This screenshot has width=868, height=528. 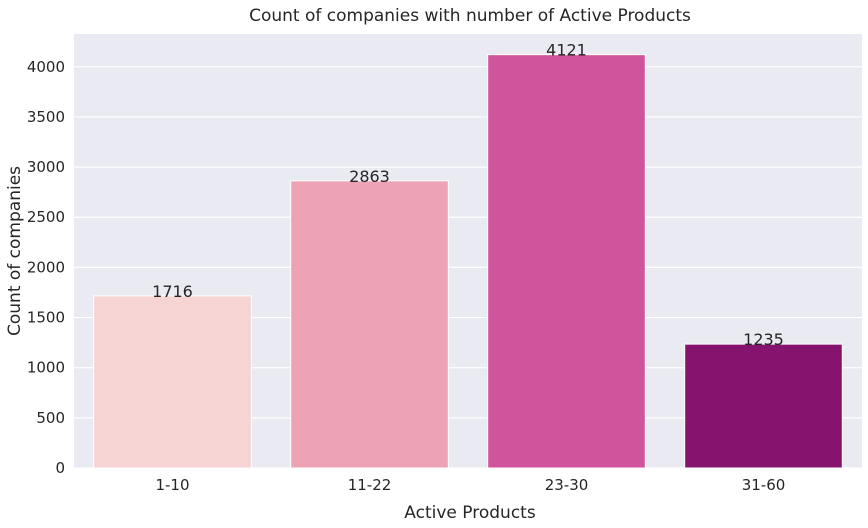 What do you see at coordinates (46, 368) in the screenshot?
I see `y-tick-label: 1000` at bounding box center [46, 368].